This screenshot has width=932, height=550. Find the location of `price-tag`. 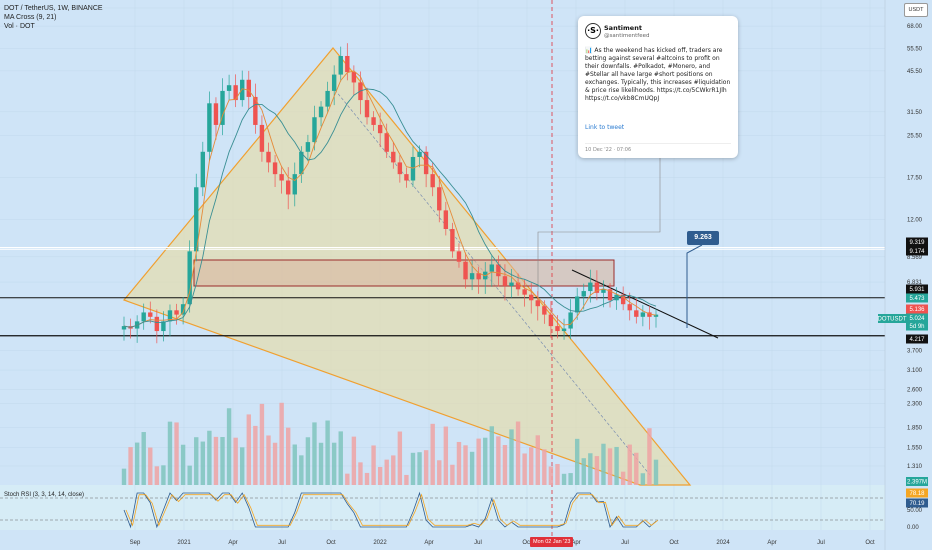

price-tag is located at coordinates (917, 318).